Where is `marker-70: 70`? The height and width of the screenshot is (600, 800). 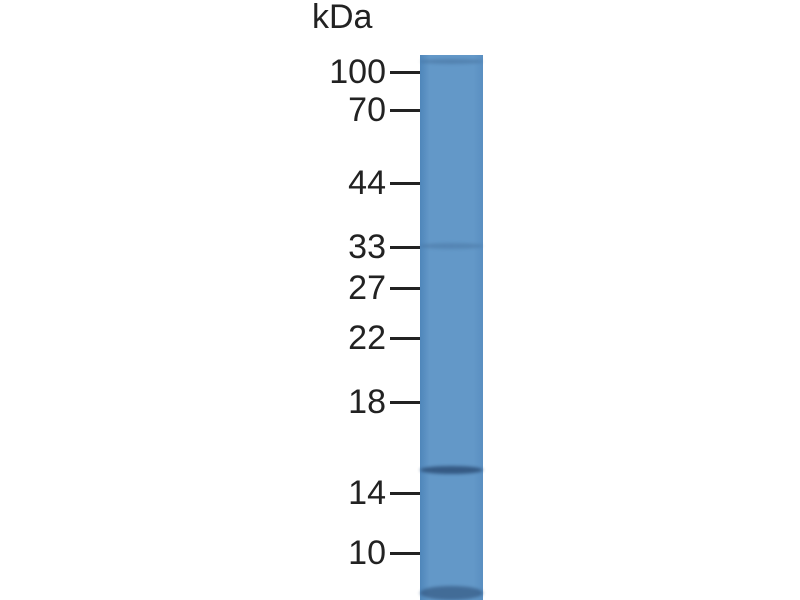
marker-70: 70 is located at coordinates (350, 110).